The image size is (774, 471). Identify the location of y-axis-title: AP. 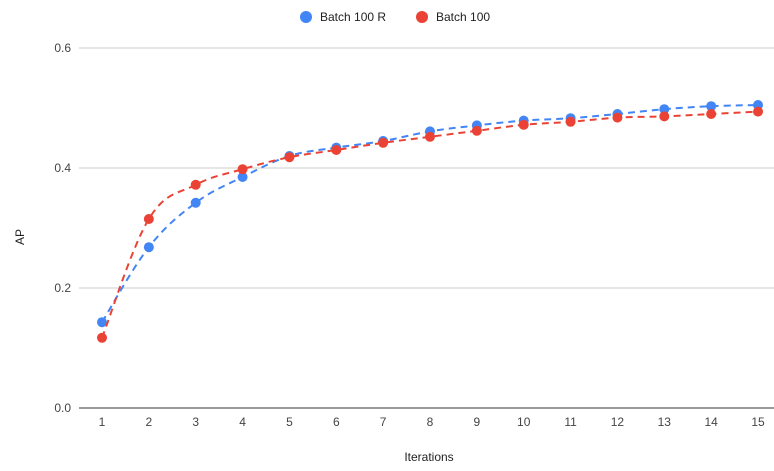
(20, 237).